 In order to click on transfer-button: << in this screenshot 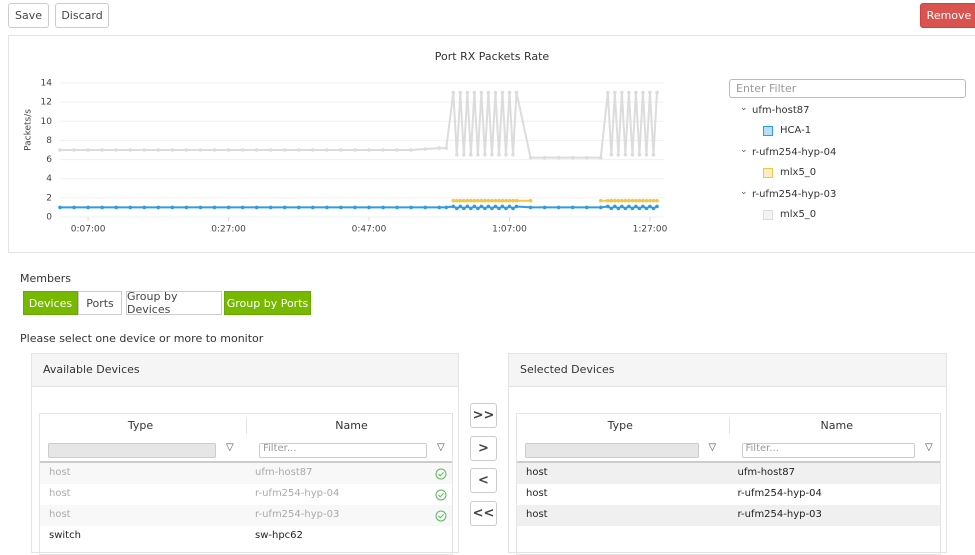, I will do `click(483, 514)`.